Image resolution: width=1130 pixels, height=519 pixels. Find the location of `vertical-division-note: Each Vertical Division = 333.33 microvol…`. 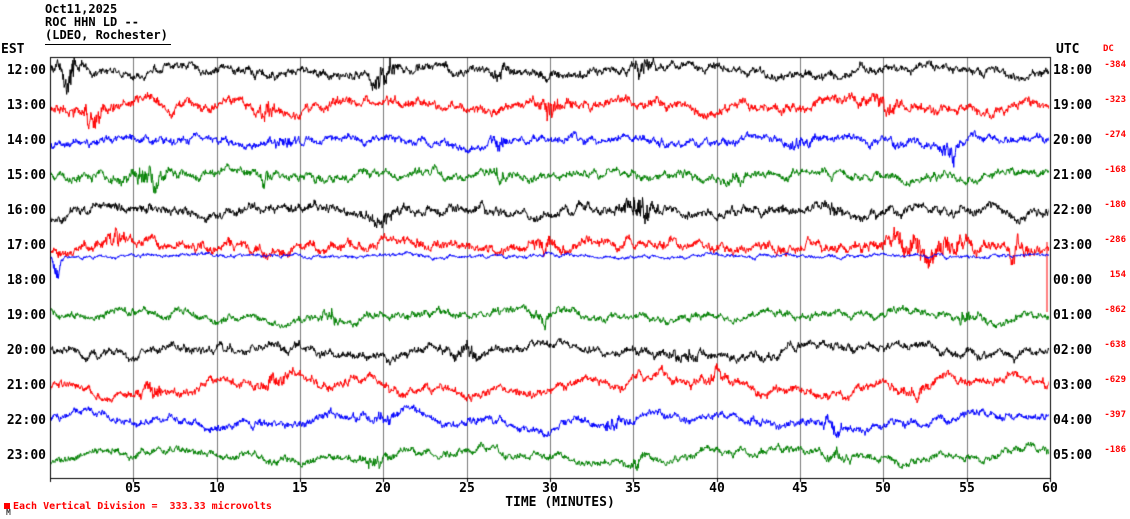

vertical-division-note: Each Vertical Division = 333.33 microvol… is located at coordinates (142, 506).